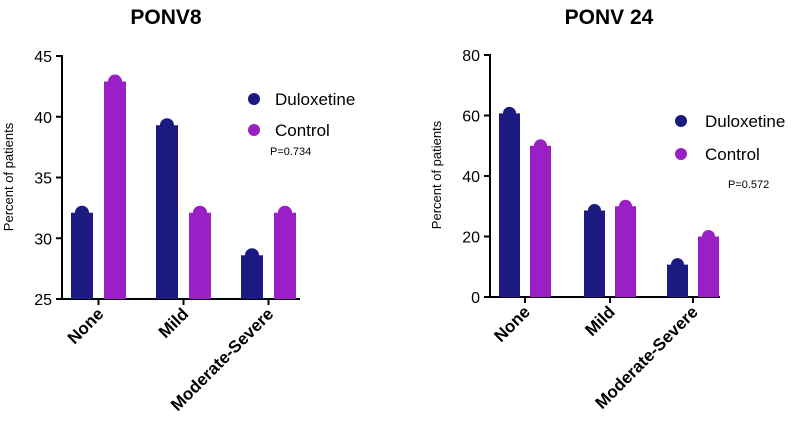  Describe the element at coordinates (43, 239) in the screenshot. I see `y-tick-label: 30` at that location.